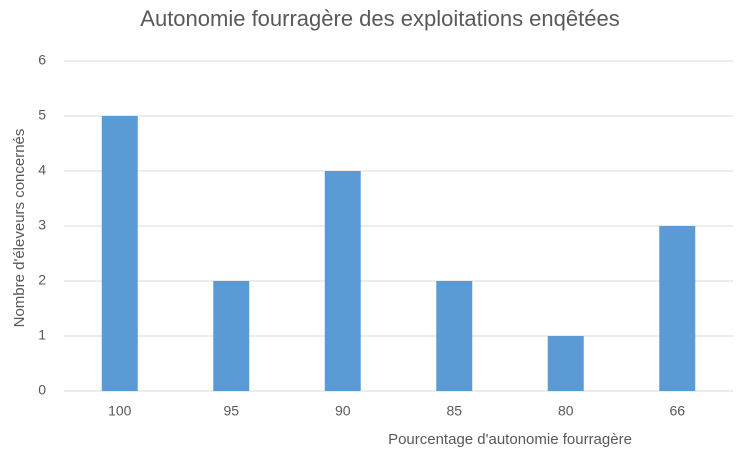  Describe the element at coordinates (677, 411) in the screenshot. I see `x-tick-label: 66` at that location.